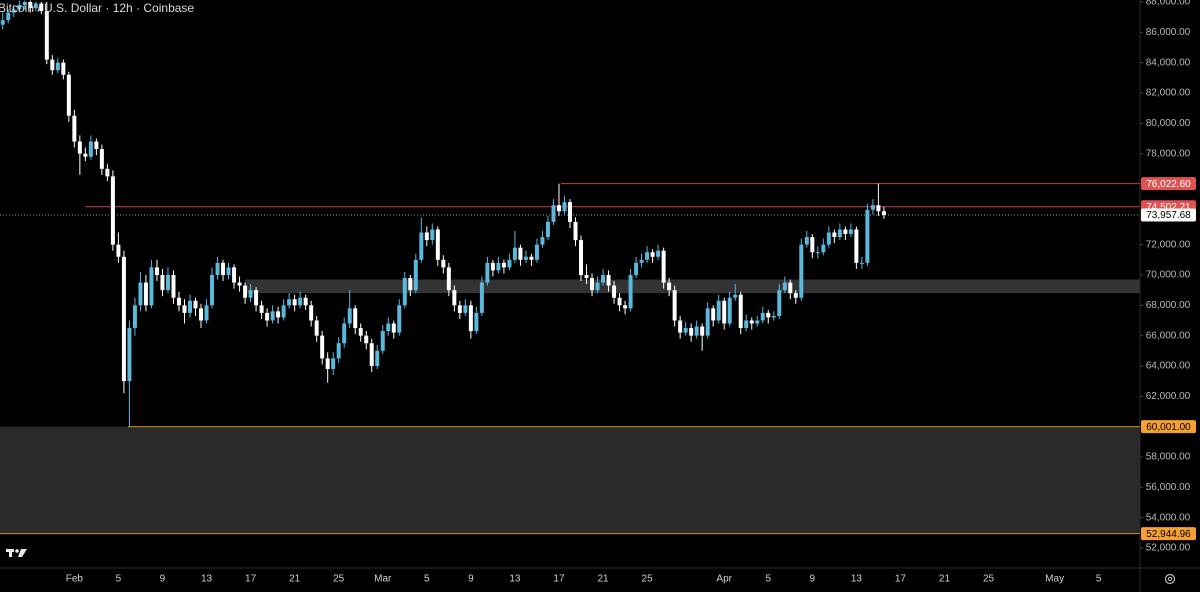  Describe the element at coordinates (1168, 396) in the screenshot. I see `y-tick-label: 62,000.00` at that location.